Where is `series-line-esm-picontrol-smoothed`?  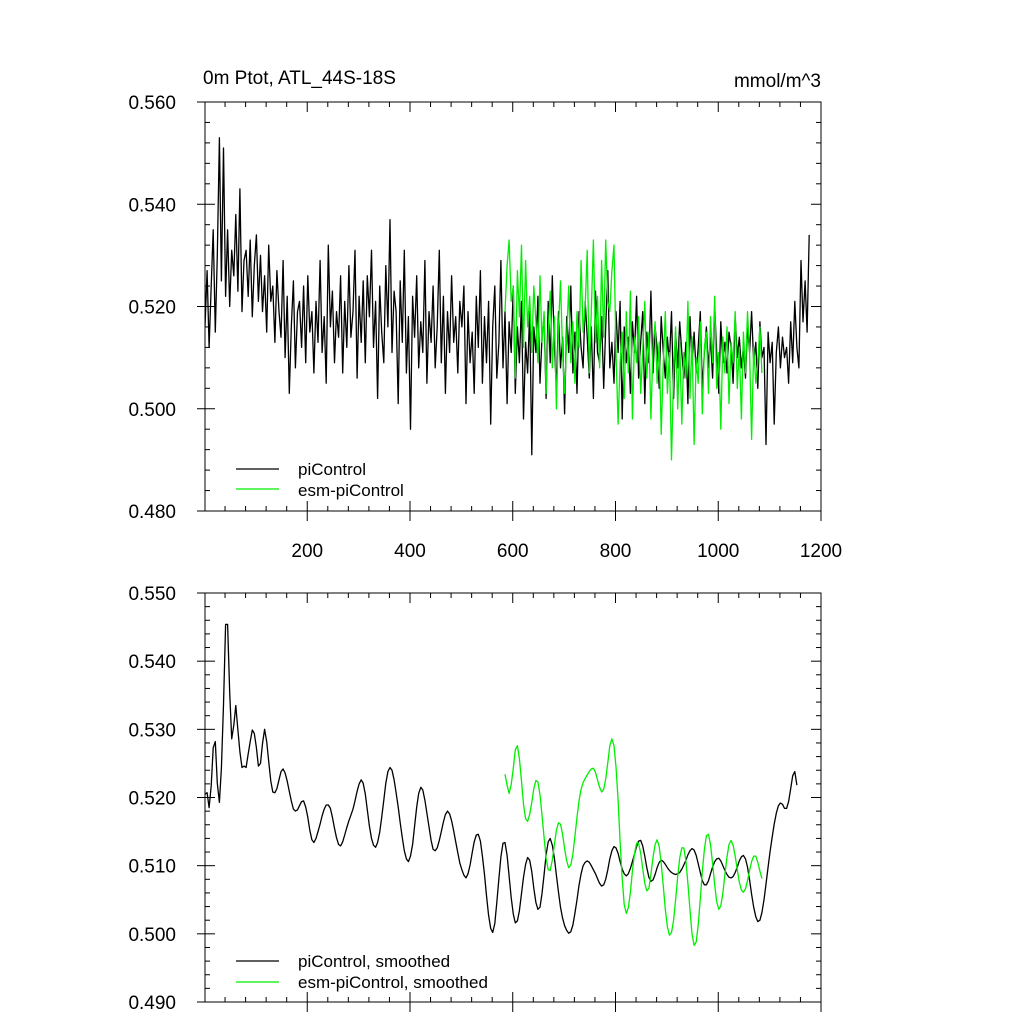
series-line-esm-picontrol-smoothed is located at coordinates (633, 842).